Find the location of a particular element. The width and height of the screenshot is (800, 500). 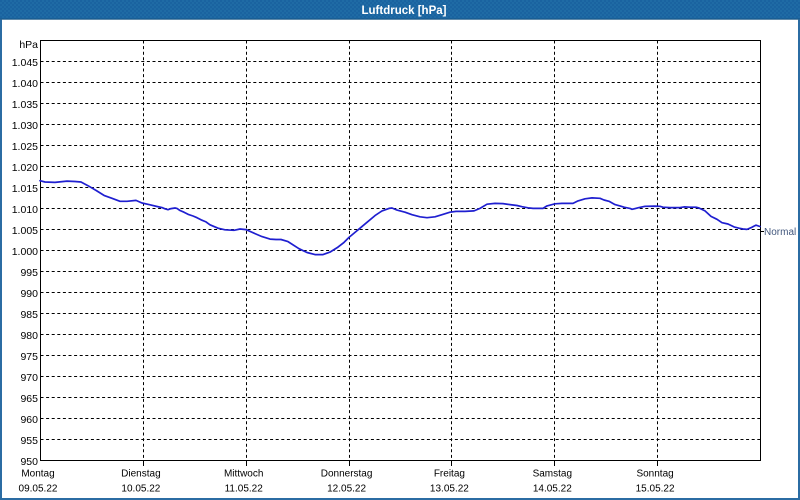

svg-text: 1.035 is located at coordinates (25, 105).